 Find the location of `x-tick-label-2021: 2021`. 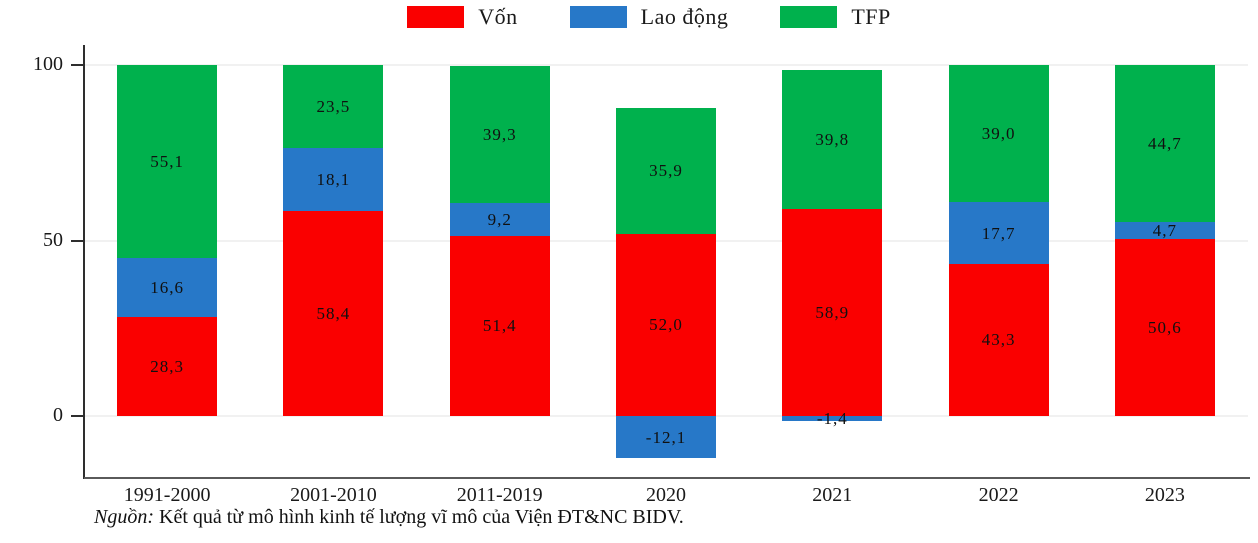

x-tick-label-2021: 2021 is located at coordinates (832, 495).